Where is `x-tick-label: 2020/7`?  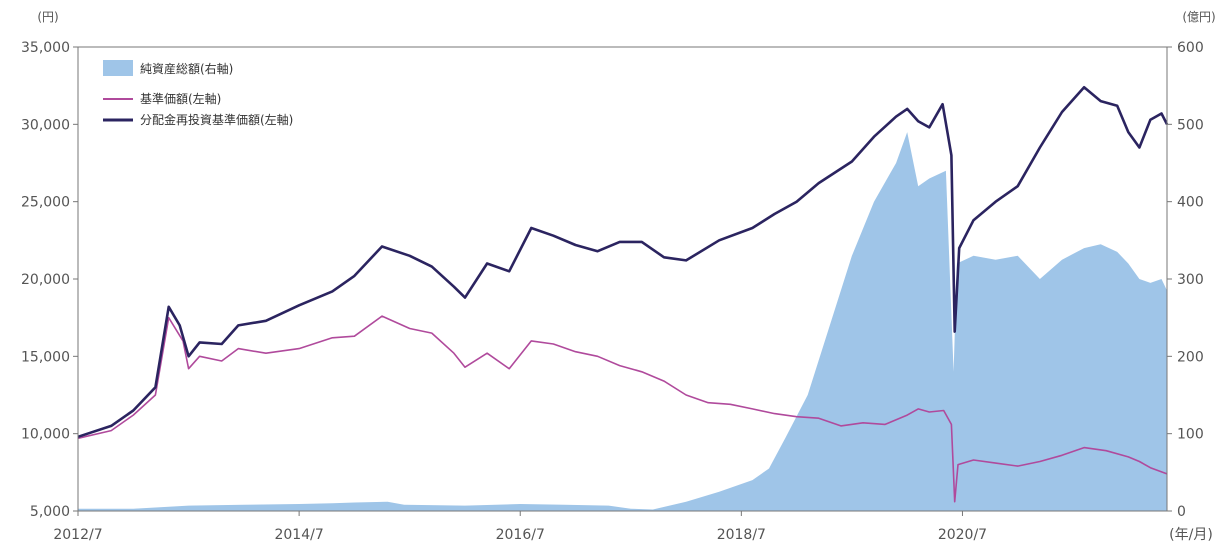
x-tick-label: 2020/7 is located at coordinates (962, 535).